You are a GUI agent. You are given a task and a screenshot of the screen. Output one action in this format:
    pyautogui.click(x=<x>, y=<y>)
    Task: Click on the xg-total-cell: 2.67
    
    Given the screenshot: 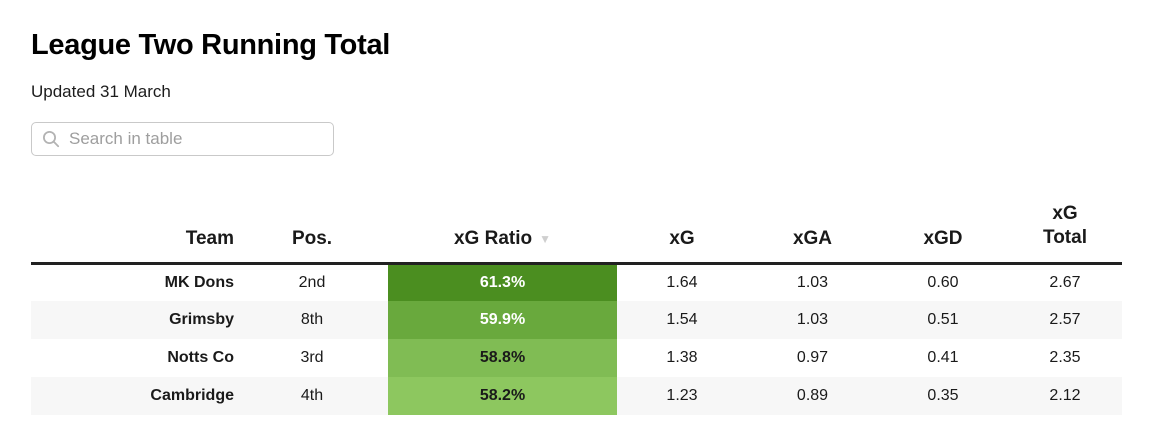 What is the action you would take?
    pyautogui.click(x=1065, y=282)
    